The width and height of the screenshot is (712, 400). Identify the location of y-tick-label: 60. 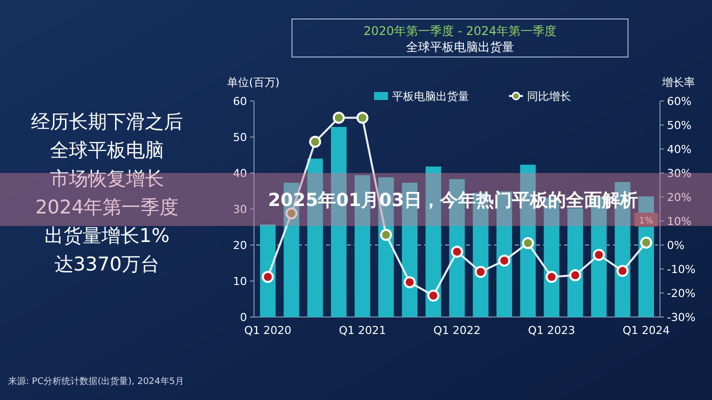
(240, 101).